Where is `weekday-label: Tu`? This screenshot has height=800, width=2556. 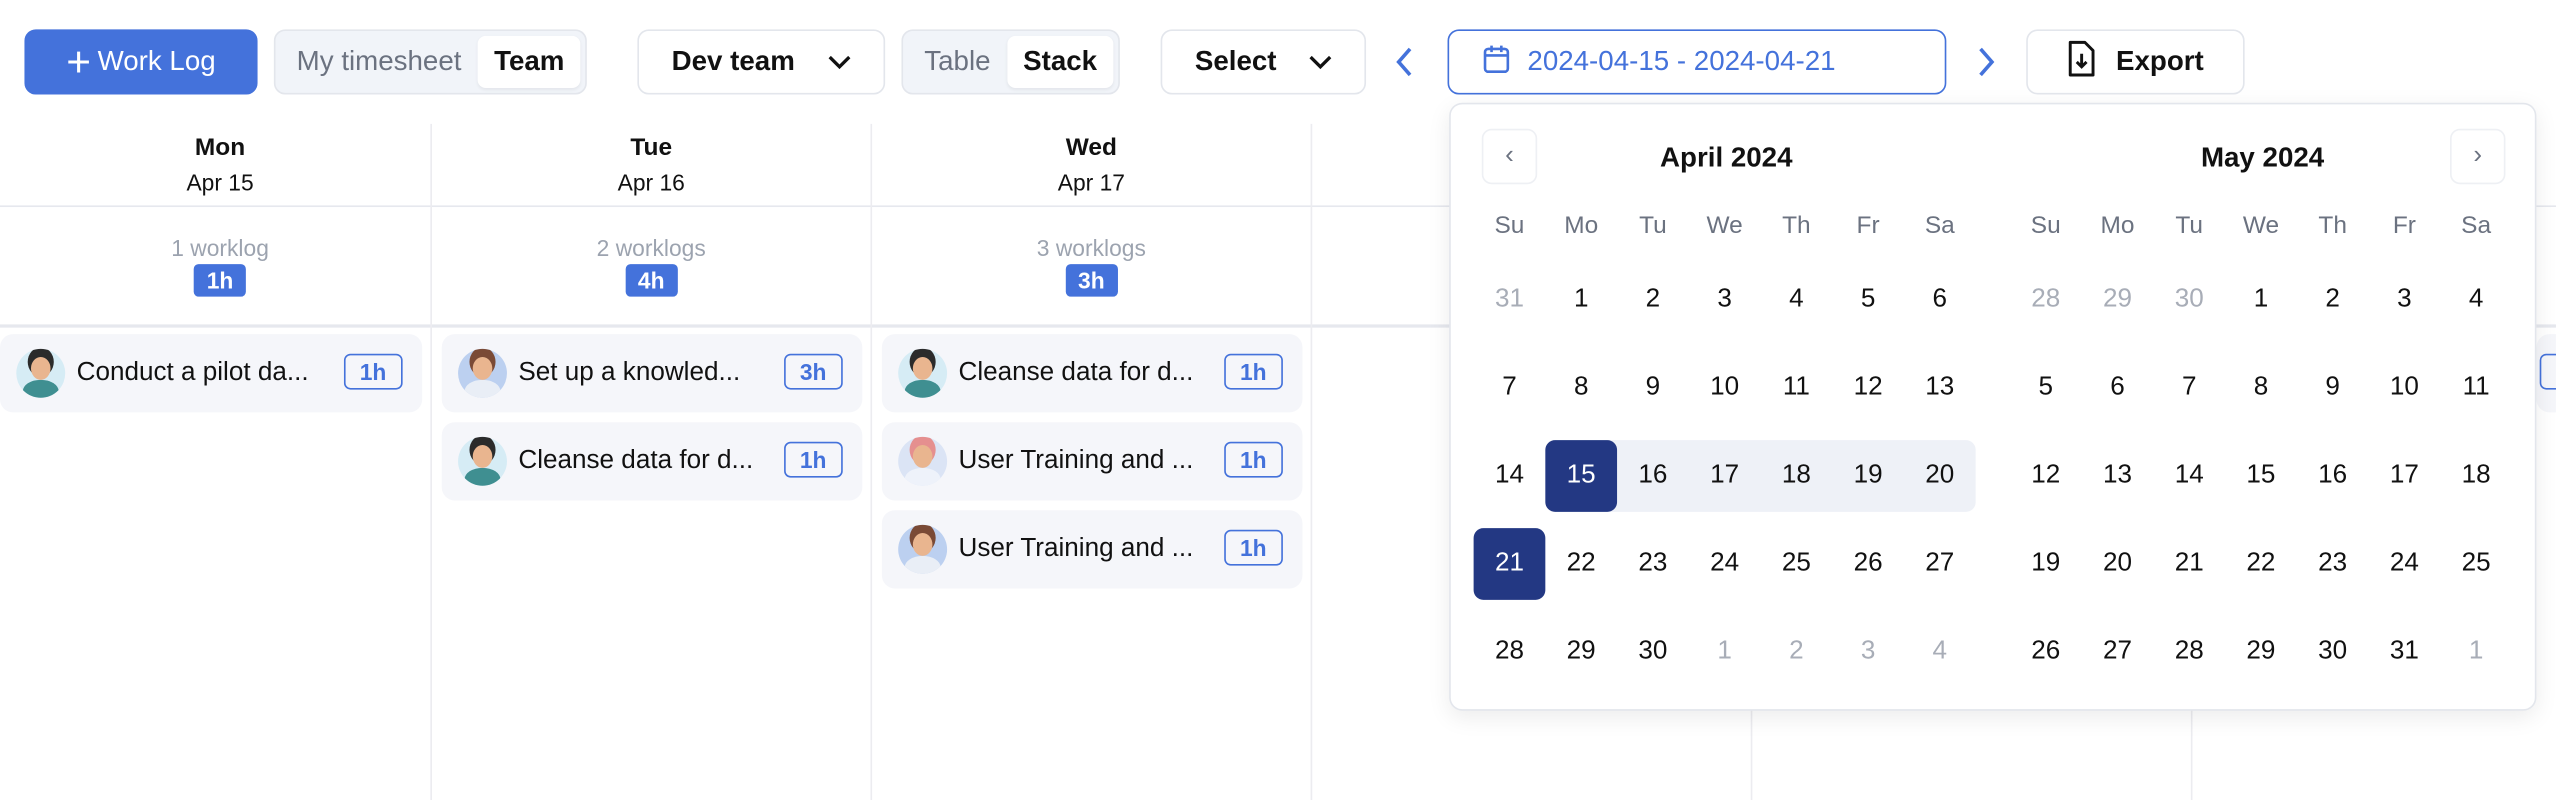
weekday-label: Tu is located at coordinates (1653, 225).